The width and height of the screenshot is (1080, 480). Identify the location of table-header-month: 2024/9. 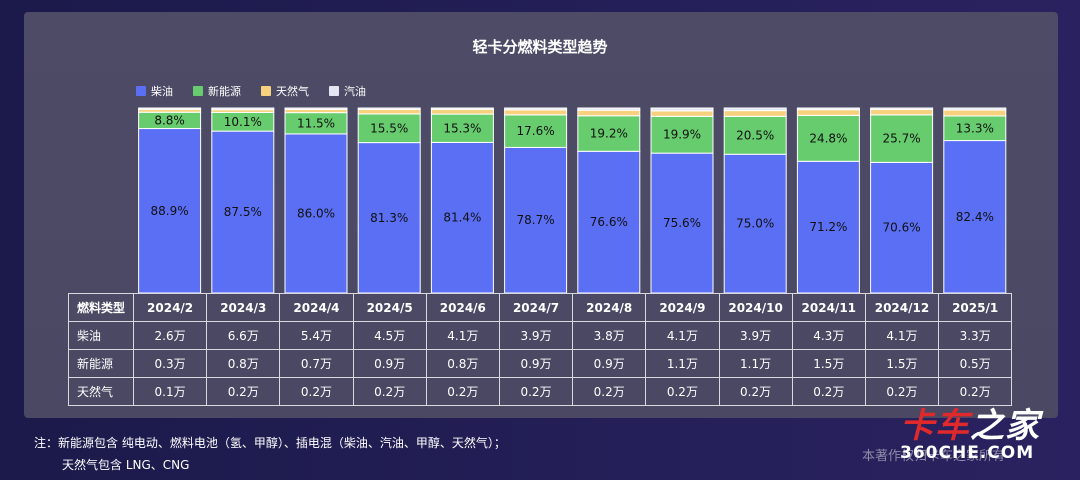
(682, 307).